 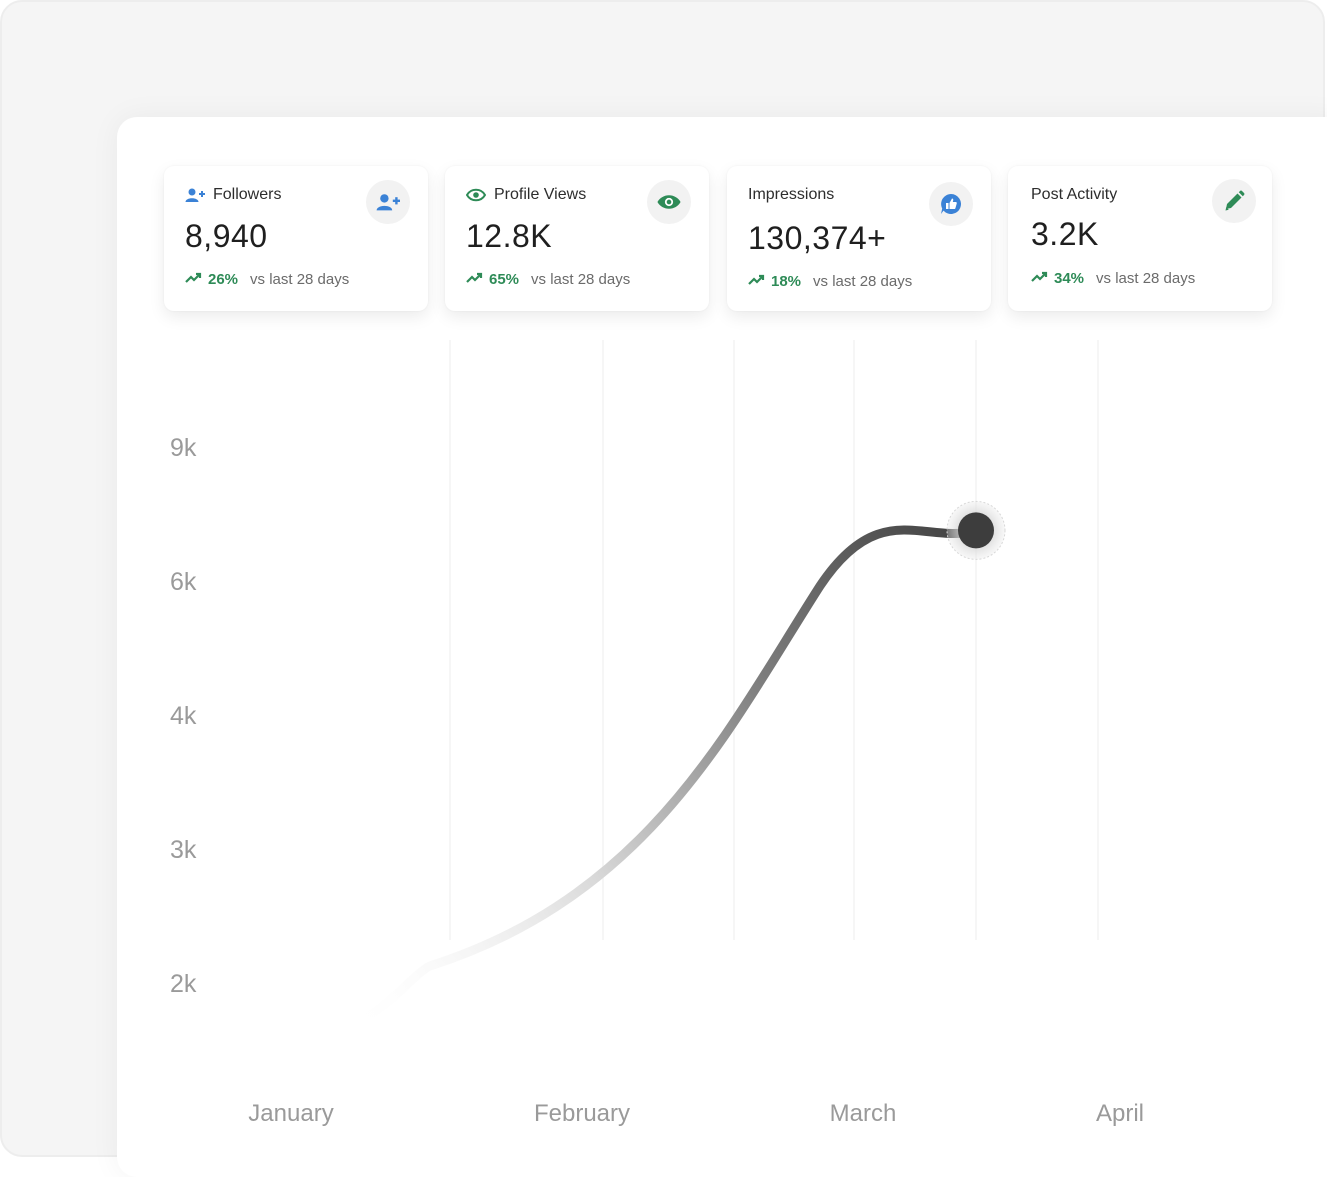 I want to click on stat-card-followers: Followers 8,940 26% vs last 28 days, so click(x=296, y=238).